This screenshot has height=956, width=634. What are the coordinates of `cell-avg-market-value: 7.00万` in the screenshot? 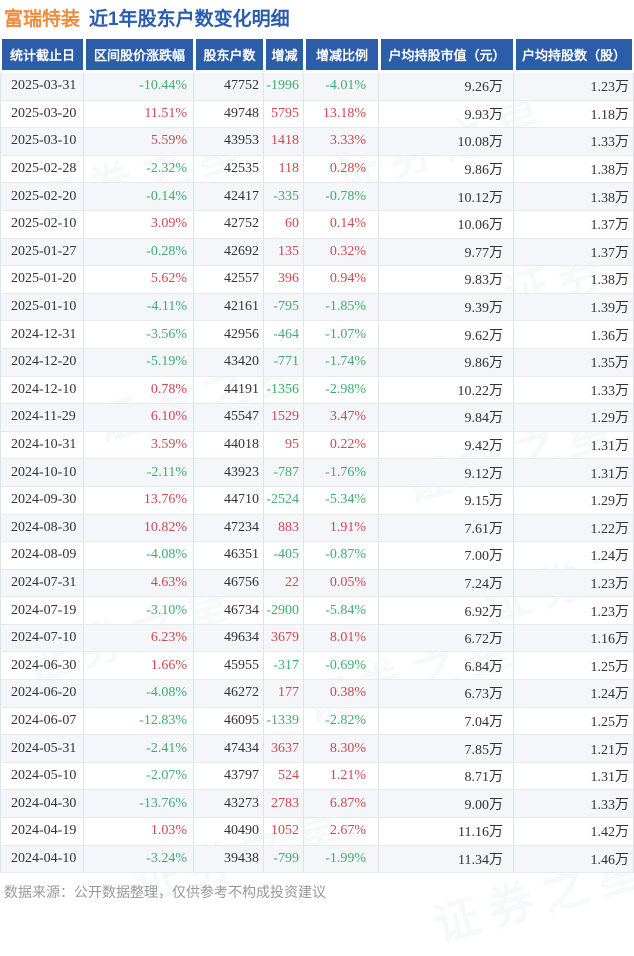 It's located at (445, 556).